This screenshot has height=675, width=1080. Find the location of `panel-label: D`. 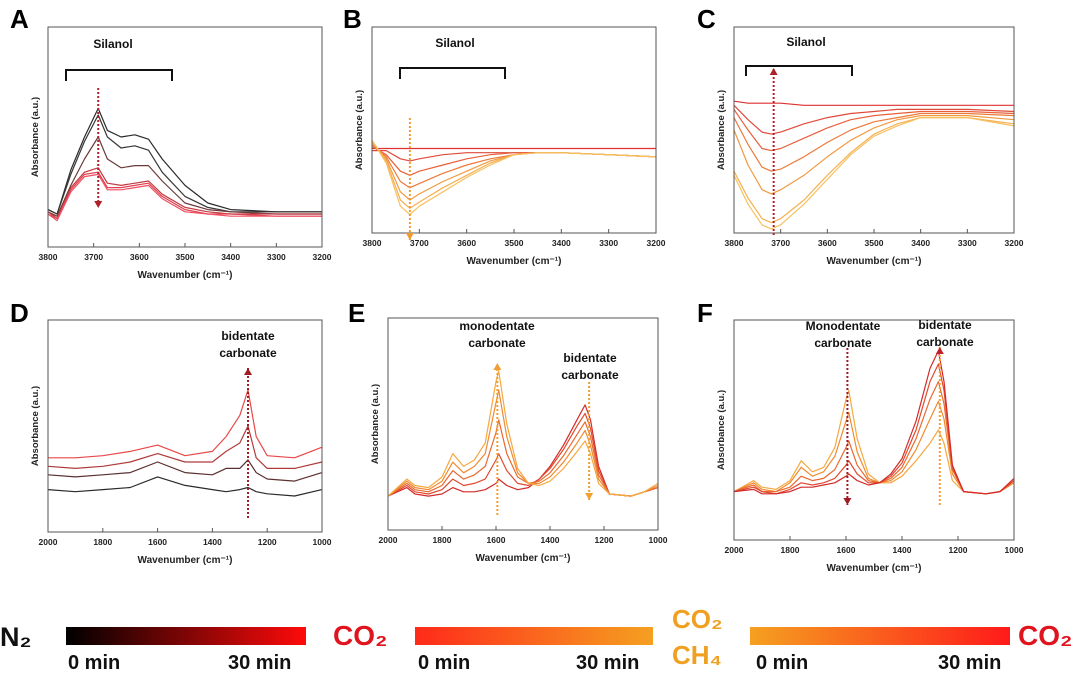

panel-label: D is located at coordinates (19, 313).